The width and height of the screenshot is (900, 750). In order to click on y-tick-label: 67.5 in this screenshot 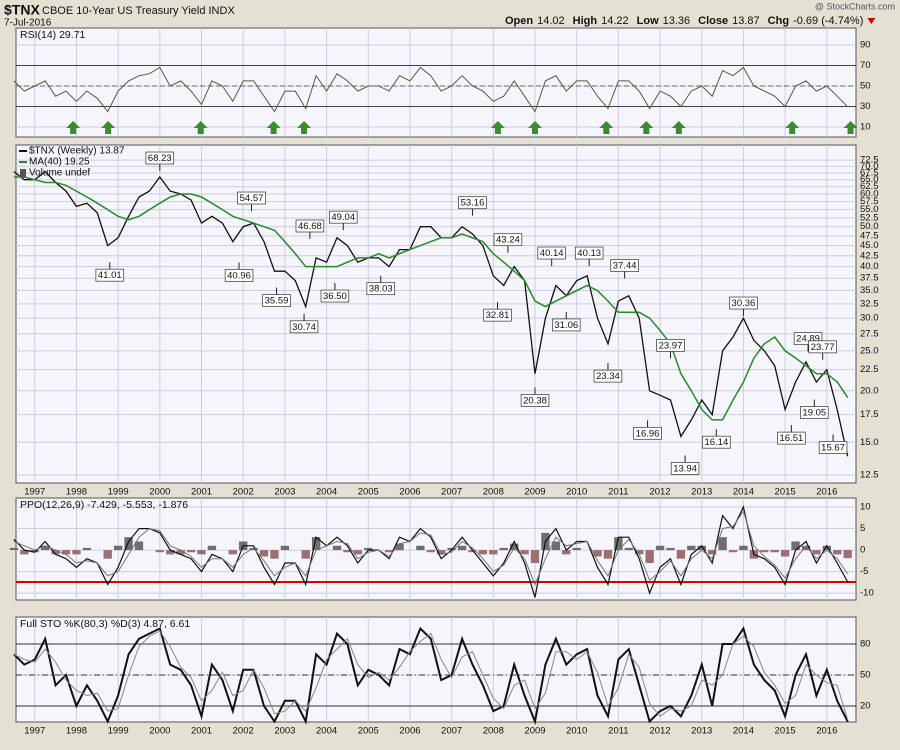, I will do `click(869, 172)`.